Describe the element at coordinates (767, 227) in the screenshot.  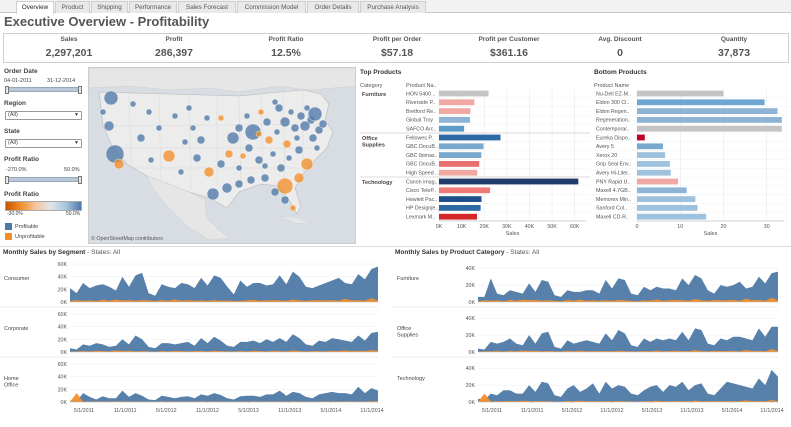
I see `x-tick-label: 30` at that location.